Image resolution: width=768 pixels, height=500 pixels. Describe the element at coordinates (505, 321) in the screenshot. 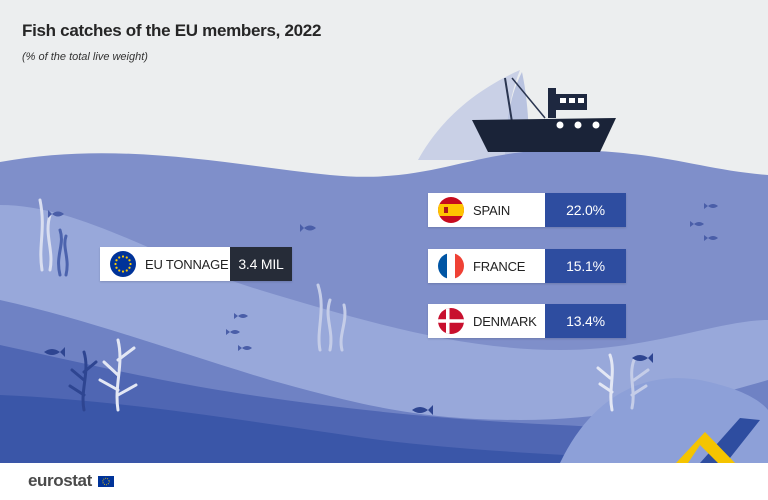

I see `country-label: DENMARK` at that location.